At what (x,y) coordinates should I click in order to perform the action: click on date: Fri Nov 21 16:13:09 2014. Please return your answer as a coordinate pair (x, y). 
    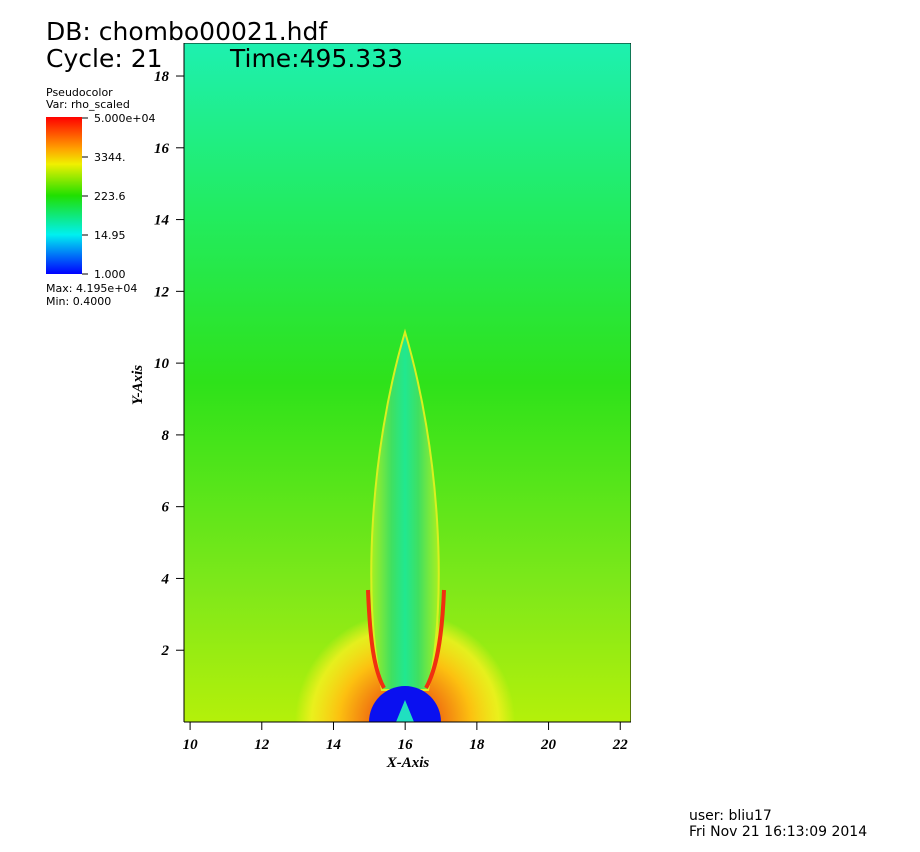
    Looking at the image, I should click on (778, 832).